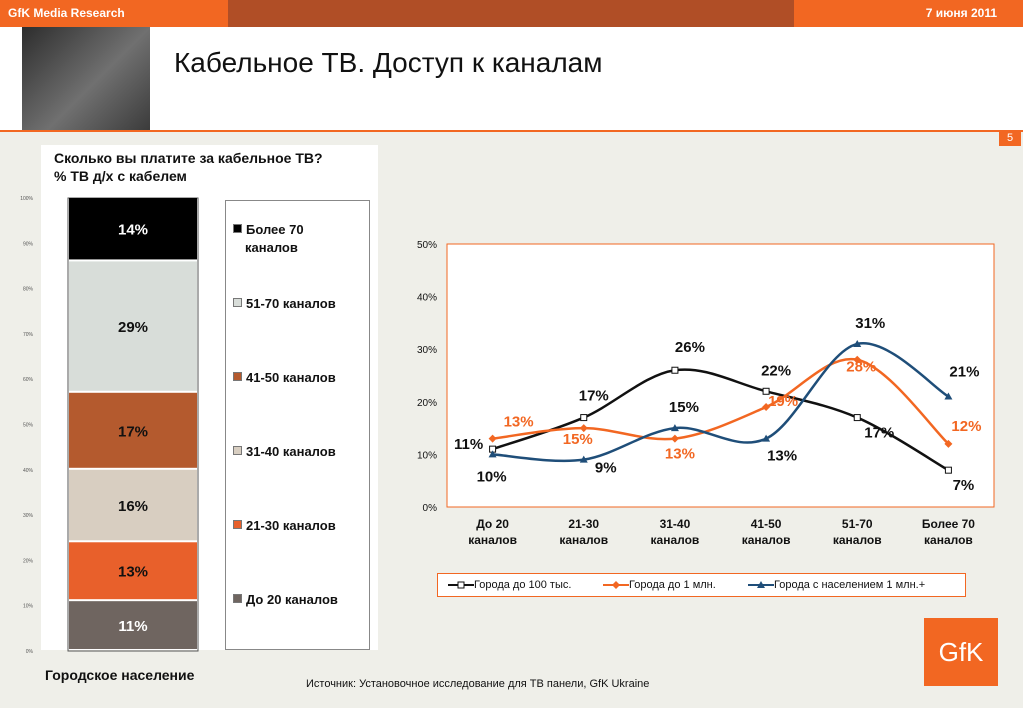 Image resolution: width=1023 pixels, height=708 pixels. What do you see at coordinates (861, 367) in the screenshot?
I see `line-data-label: 28%` at bounding box center [861, 367].